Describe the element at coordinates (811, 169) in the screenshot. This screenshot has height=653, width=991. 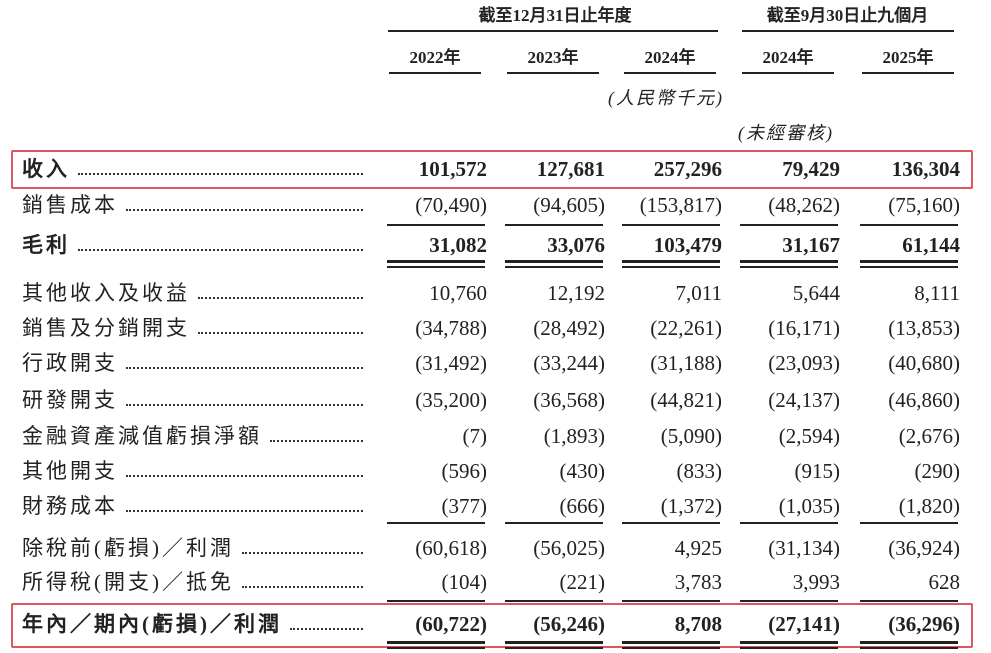
I see `cell-value: 79,429` at that location.